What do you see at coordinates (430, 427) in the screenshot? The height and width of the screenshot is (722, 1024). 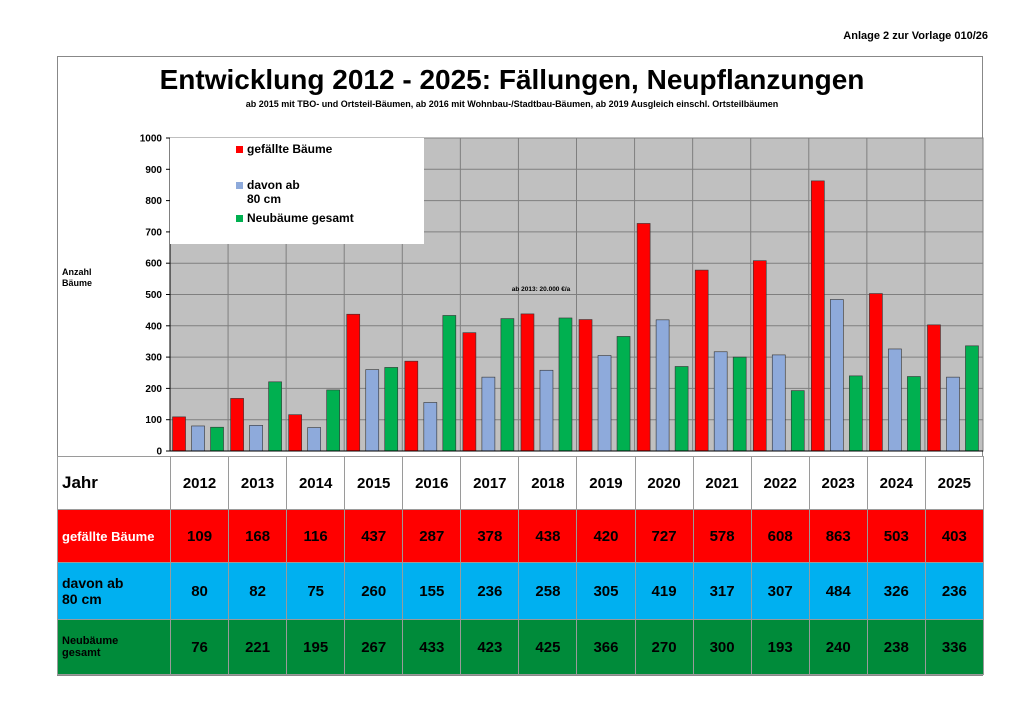 I see `bar-large-2016` at bounding box center [430, 427].